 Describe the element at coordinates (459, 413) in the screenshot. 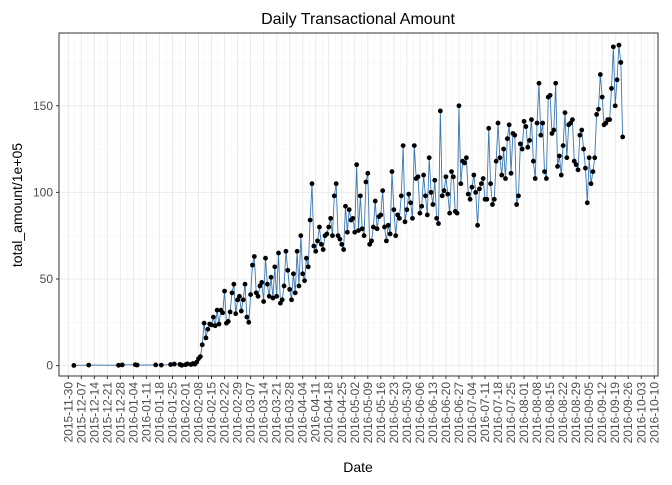

I see `x-tick-label: 2016-06-27` at that location.